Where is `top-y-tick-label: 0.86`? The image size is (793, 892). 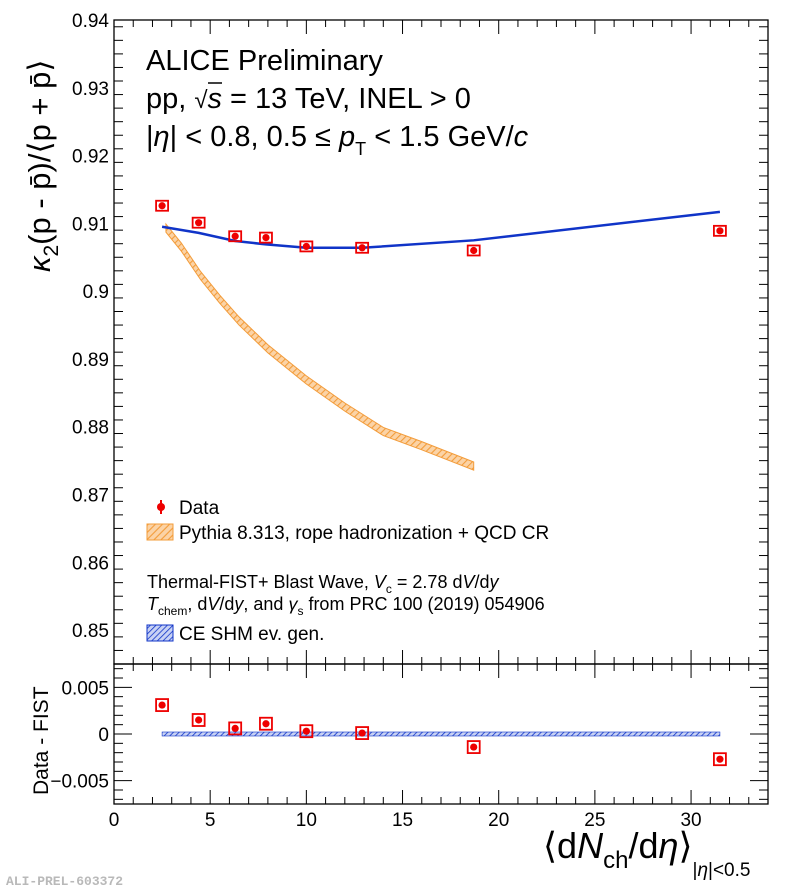 top-y-tick-label: 0.86 is located at coordinates (90, 563).